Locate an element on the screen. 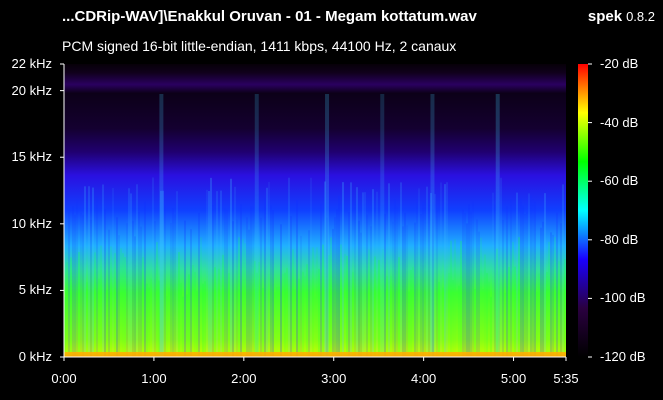  y-tick-label: 22 kHz is located at coordinates (31, 63).